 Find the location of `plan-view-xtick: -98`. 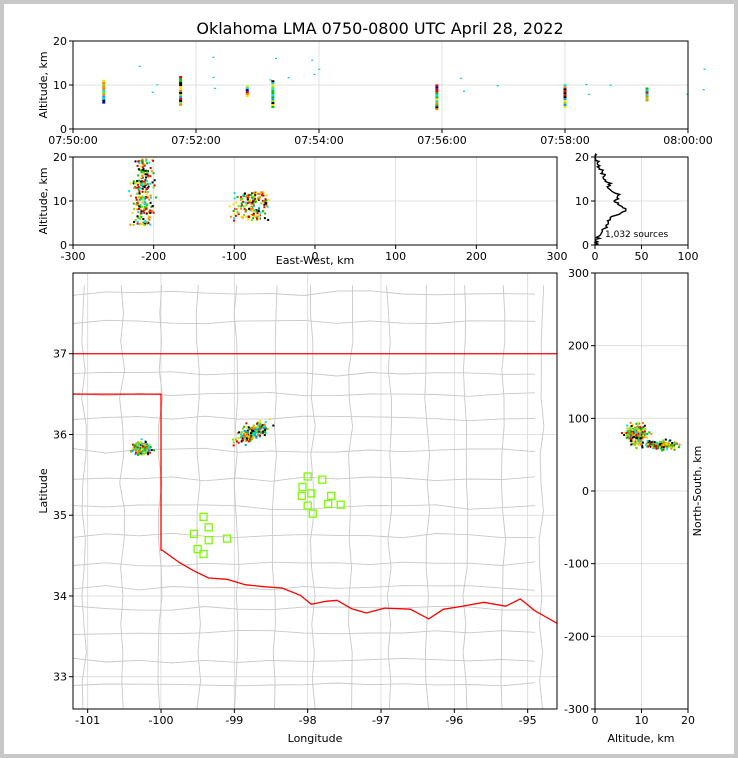

plan-view-xtick: -98 is located at coordinates (308, 720).